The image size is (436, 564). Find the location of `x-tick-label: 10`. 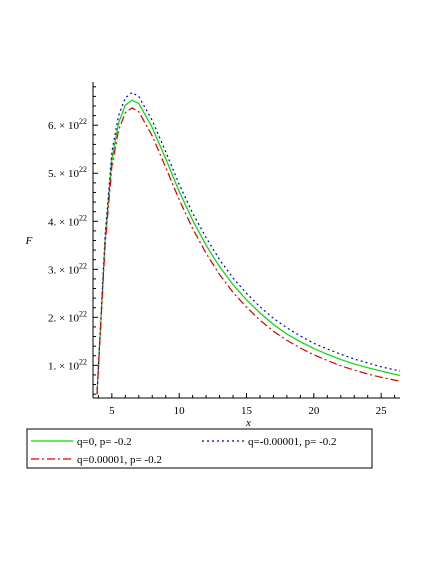

x-tick-label: 10 is located at coordinates (180, 411).